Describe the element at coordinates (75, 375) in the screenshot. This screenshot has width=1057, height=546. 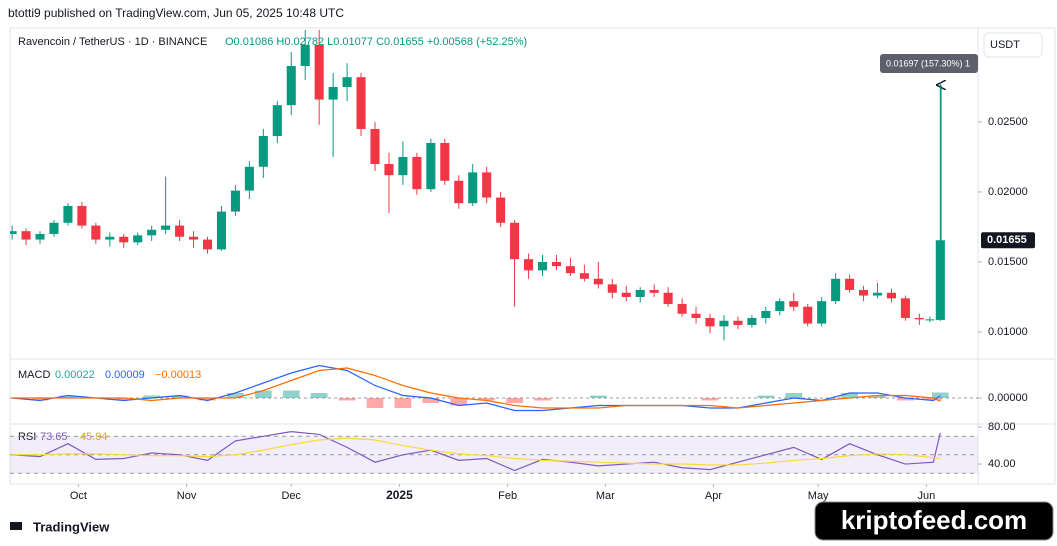
I see `macd-hist-readout: 0.00022` at that location.